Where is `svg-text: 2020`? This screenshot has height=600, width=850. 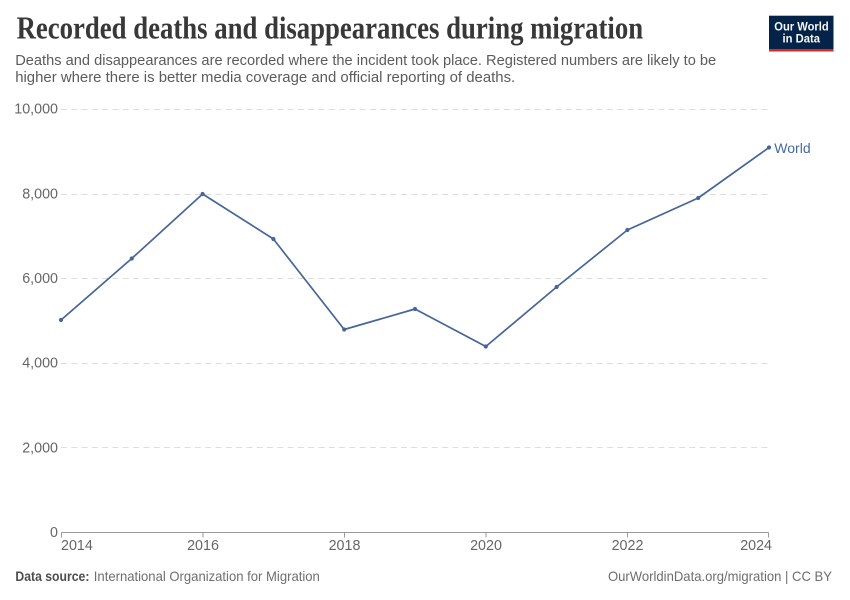 svg-text: 2020 is located at coordinates (486, 546).